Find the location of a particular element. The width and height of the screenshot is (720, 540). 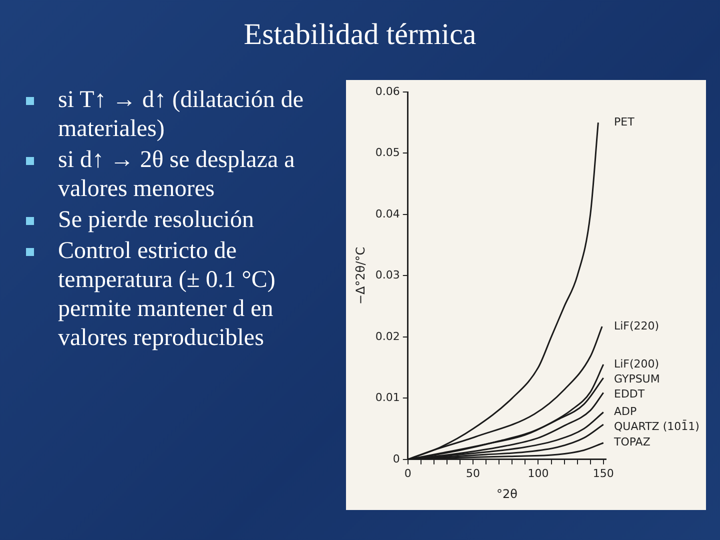

series-label: TOPAZ is located at coordinates (632, 442).